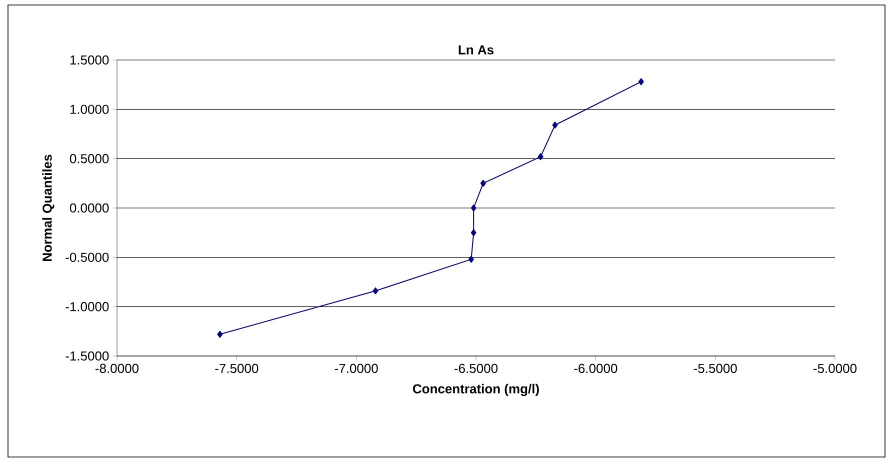 The width and height of the screenshot is (887, 459). I want to click on x-tick-label: -5.0000, so click(835, 369).